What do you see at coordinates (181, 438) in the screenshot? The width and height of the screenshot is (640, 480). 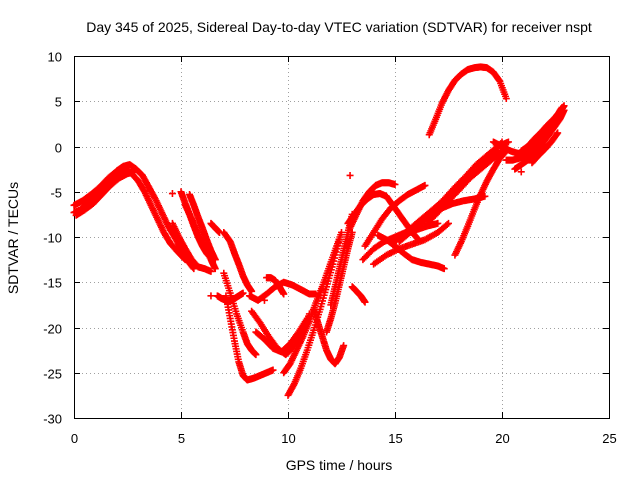 I see `x-tick-label: 5` at bounding box center [181, 438].